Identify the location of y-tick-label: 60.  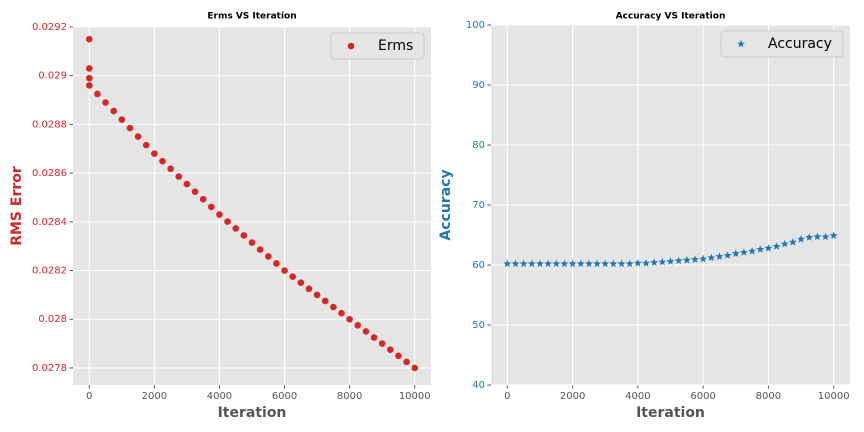
(478, 265).